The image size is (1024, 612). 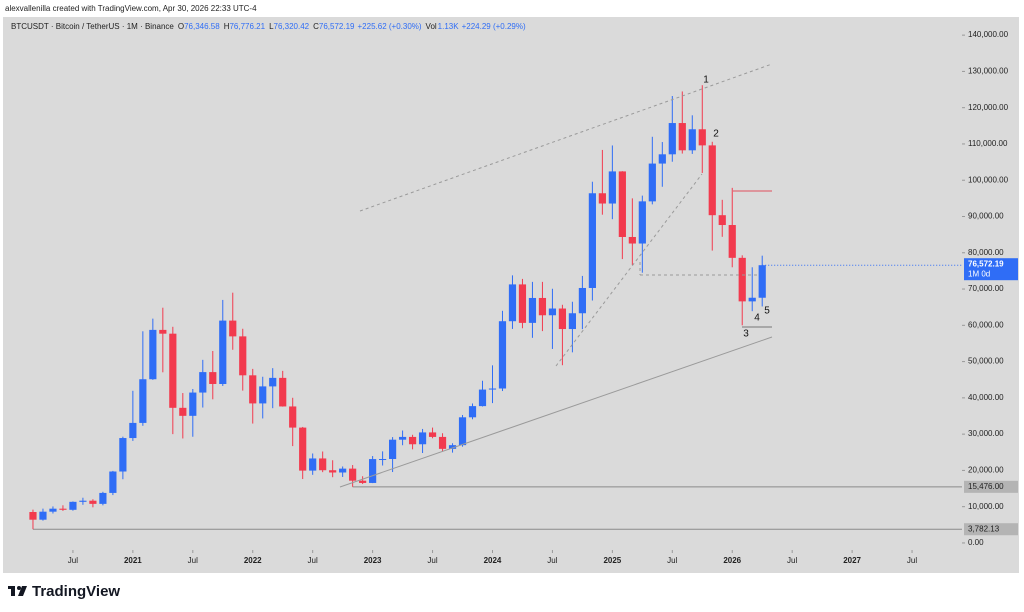 What do you see at coordinates (373, 560) in the screenshot?
I see `x-tick-label: 2023` at bounding box center [373, 560].